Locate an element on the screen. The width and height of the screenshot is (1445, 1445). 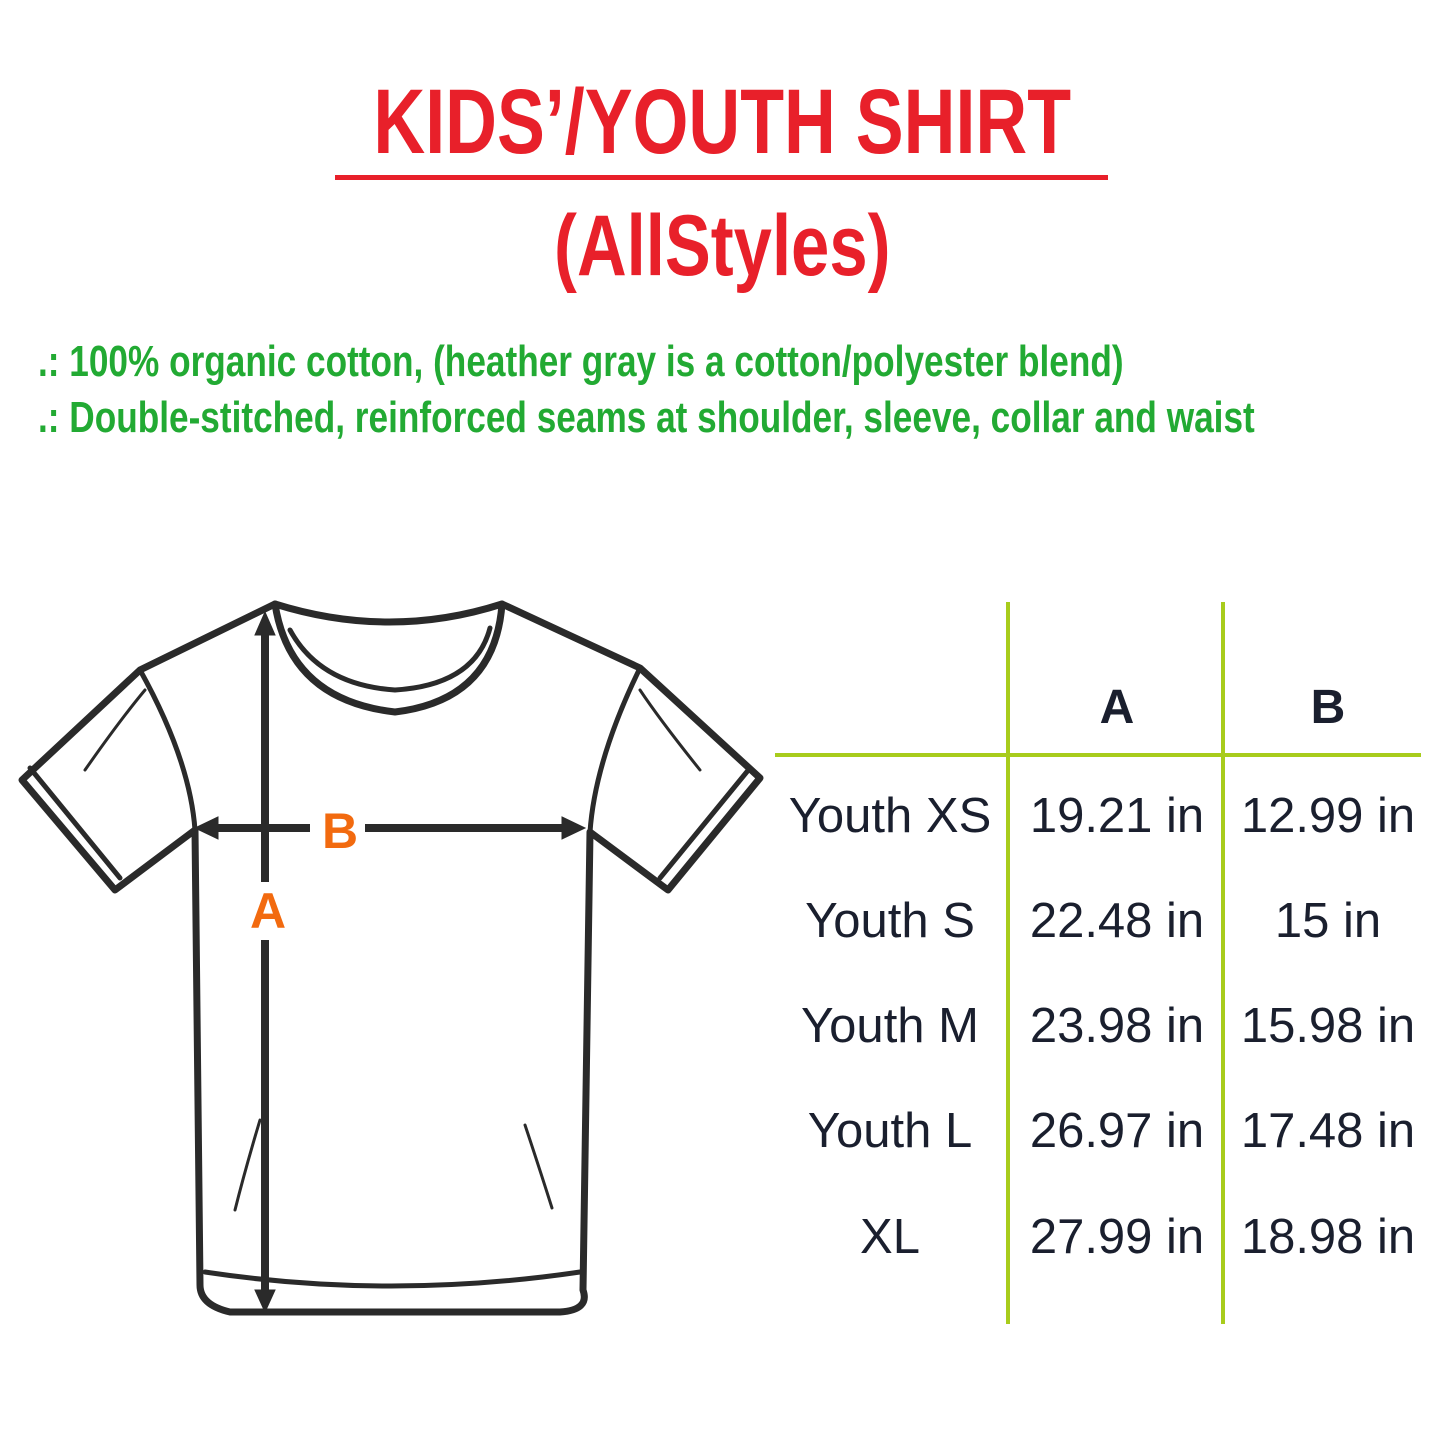
column-header-b: B is located at coordinates (1328, 707).